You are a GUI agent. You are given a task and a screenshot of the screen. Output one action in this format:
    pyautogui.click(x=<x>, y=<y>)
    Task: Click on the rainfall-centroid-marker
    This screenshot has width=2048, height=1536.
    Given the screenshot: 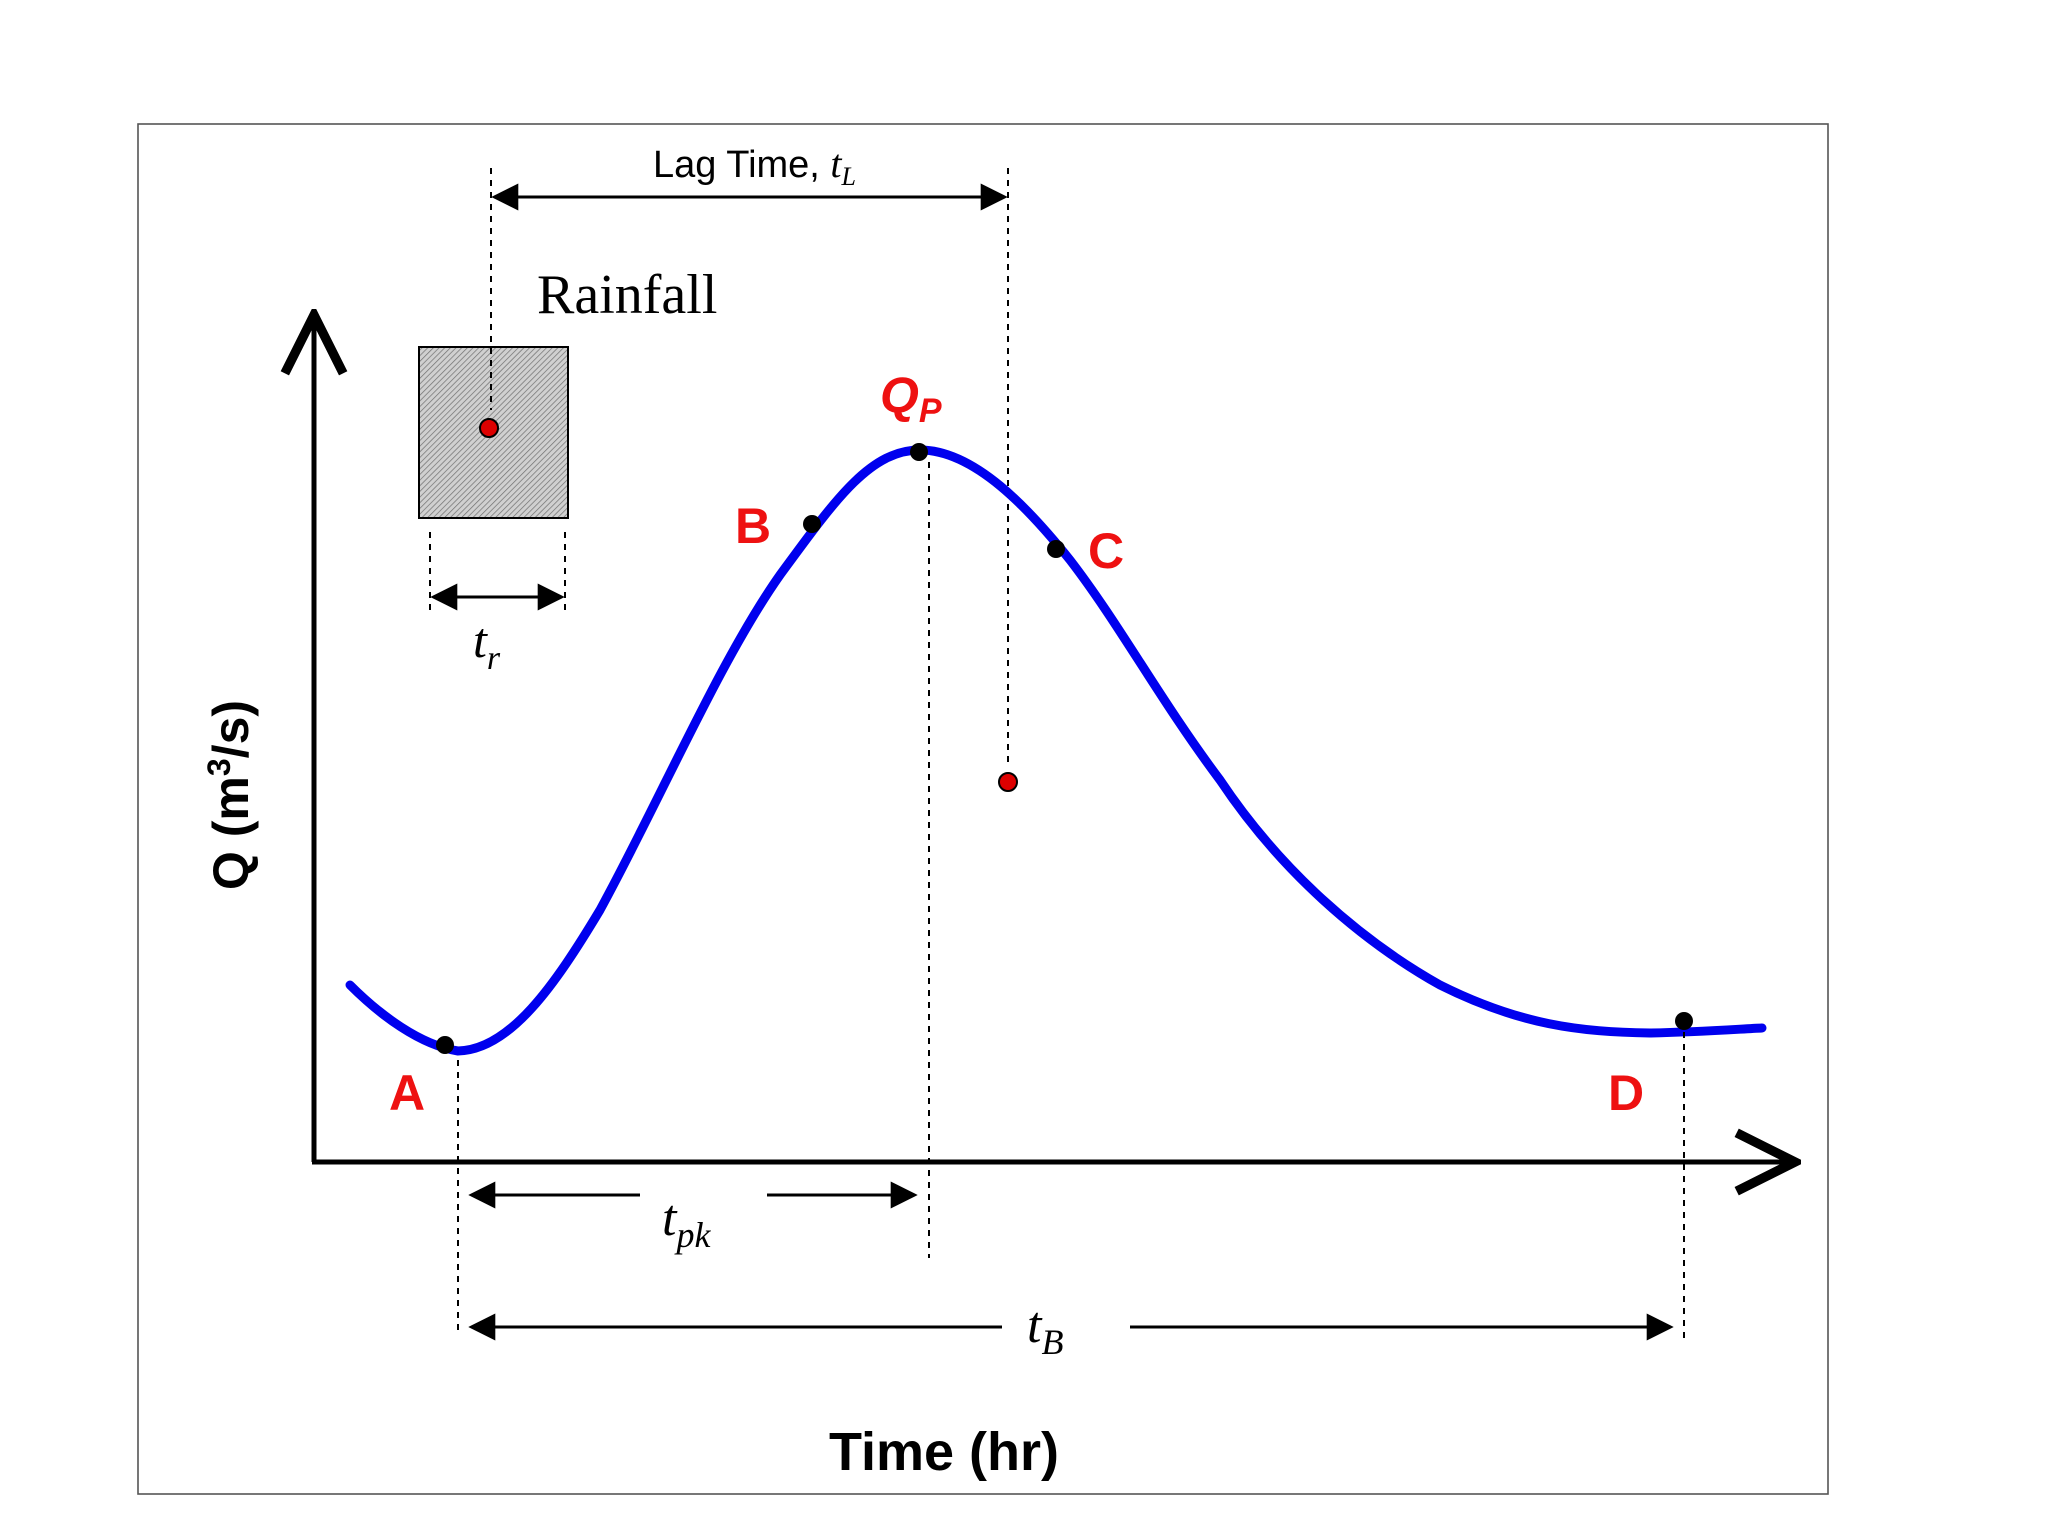 What is the action you would take?
    pyautogui.click(x=489, y=428)
    